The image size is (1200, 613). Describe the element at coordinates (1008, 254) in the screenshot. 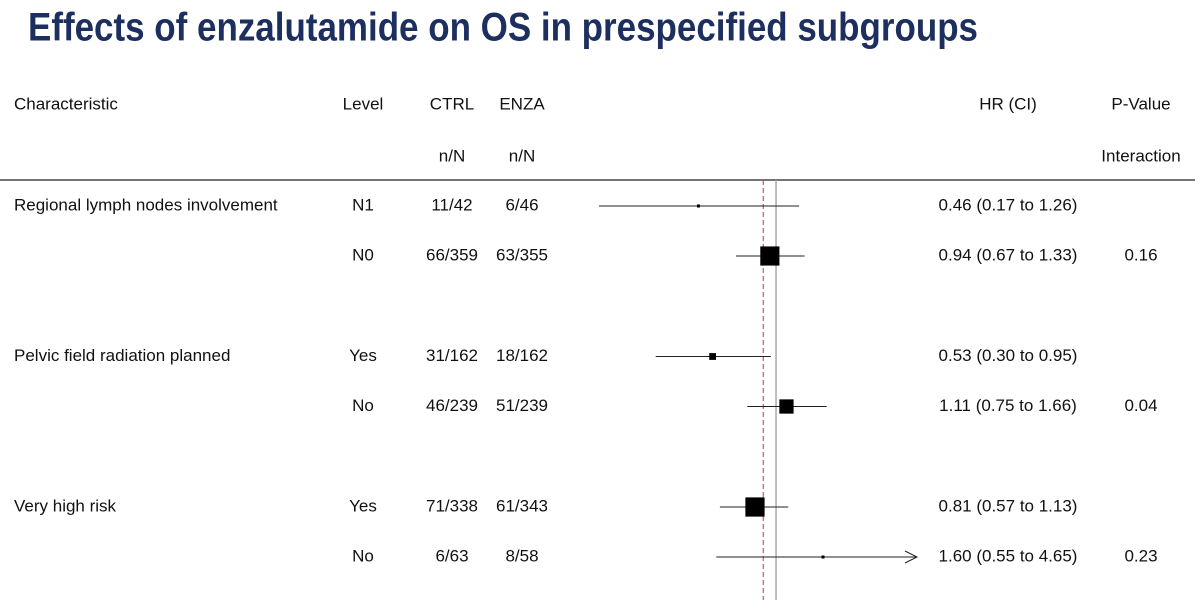

I see `hr-label: 0.94 (0.67 to 1.33)` at that location.